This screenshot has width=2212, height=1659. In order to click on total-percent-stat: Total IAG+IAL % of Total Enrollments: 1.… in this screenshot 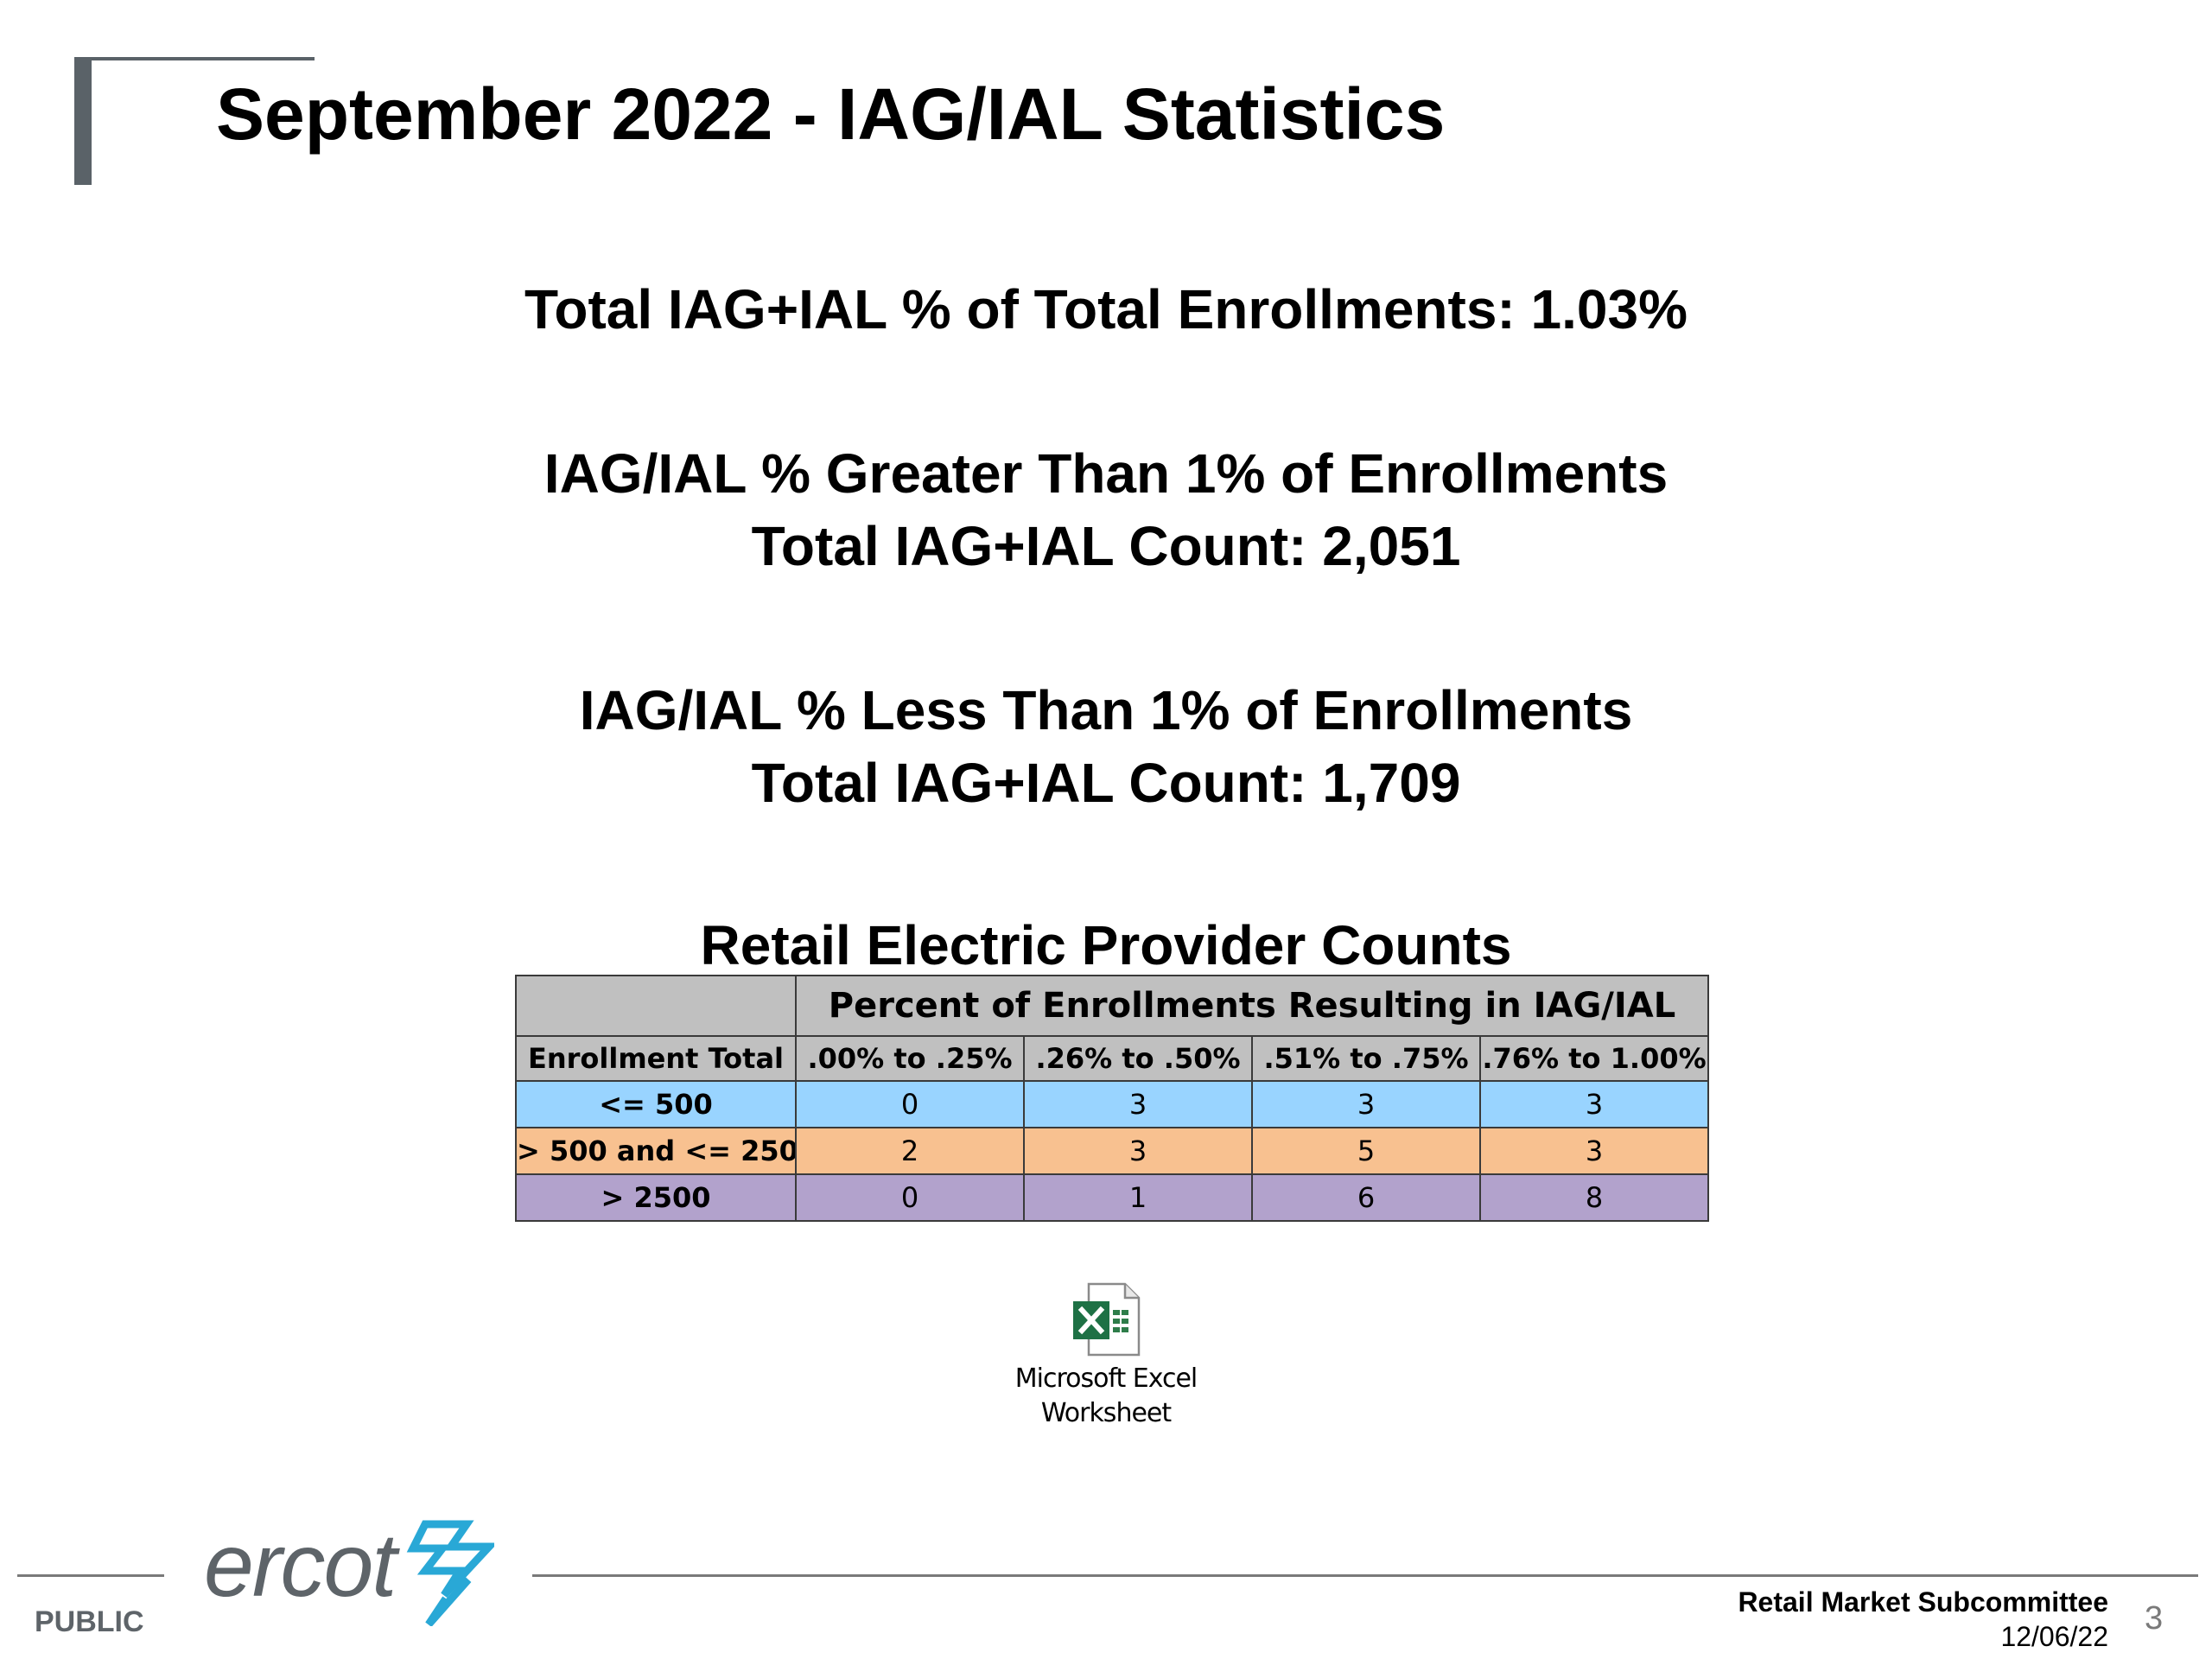, I will do `click(1106, 309)`.